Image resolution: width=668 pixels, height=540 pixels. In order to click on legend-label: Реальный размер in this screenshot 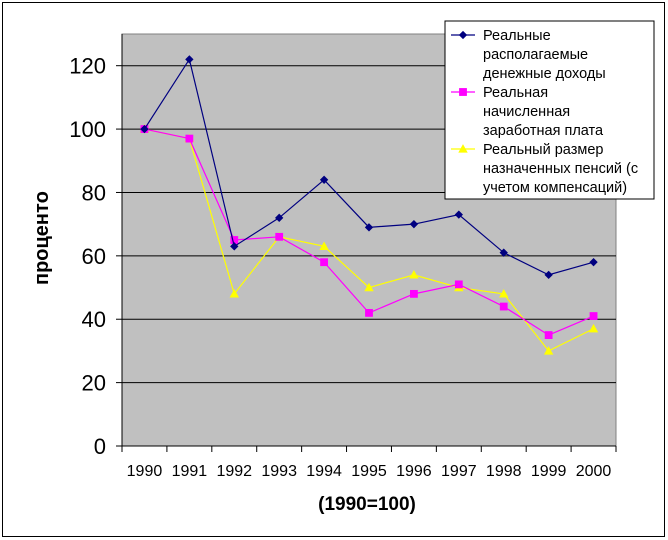, I will do `click(543, 150)`.